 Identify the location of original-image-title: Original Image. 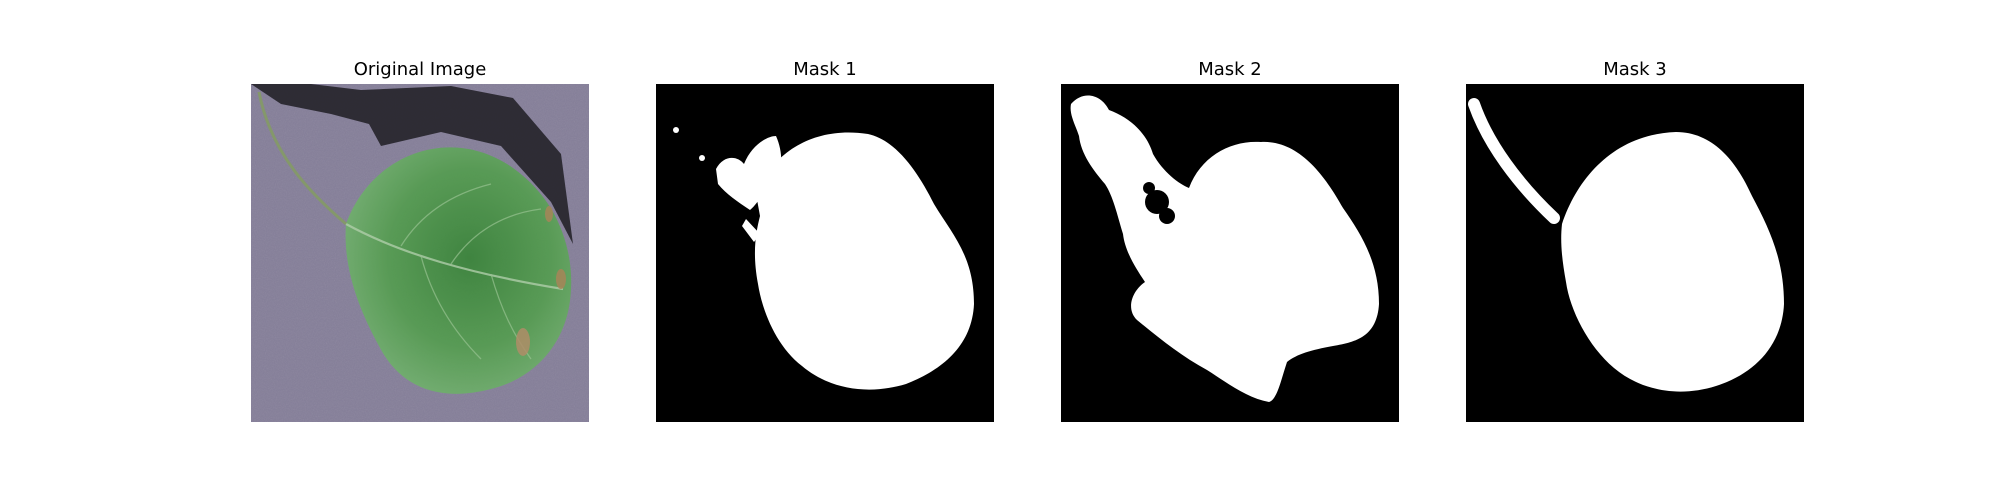
(420, 69).